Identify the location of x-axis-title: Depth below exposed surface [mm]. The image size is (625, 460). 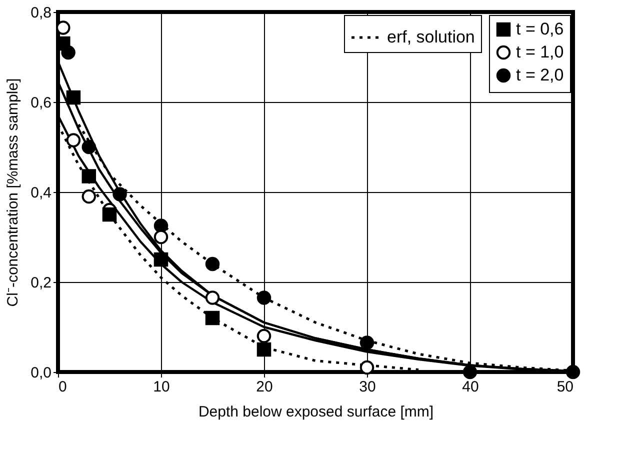
(316, 412).